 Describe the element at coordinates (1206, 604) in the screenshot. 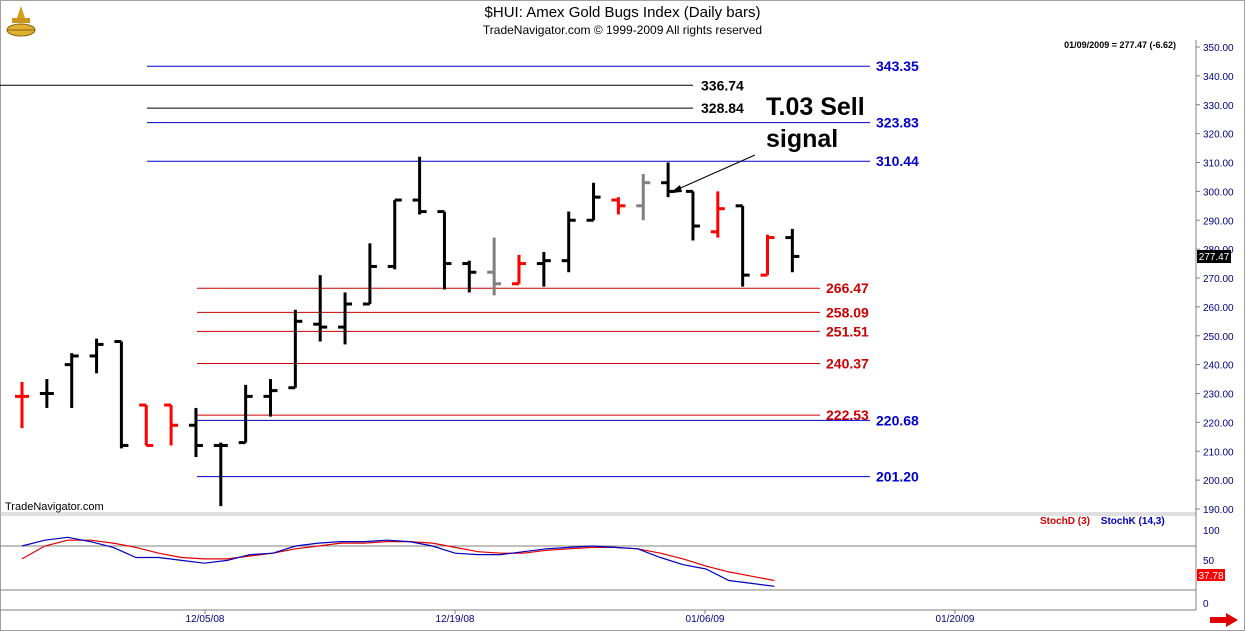

I see `stoch-tick-0: 0` at that location.